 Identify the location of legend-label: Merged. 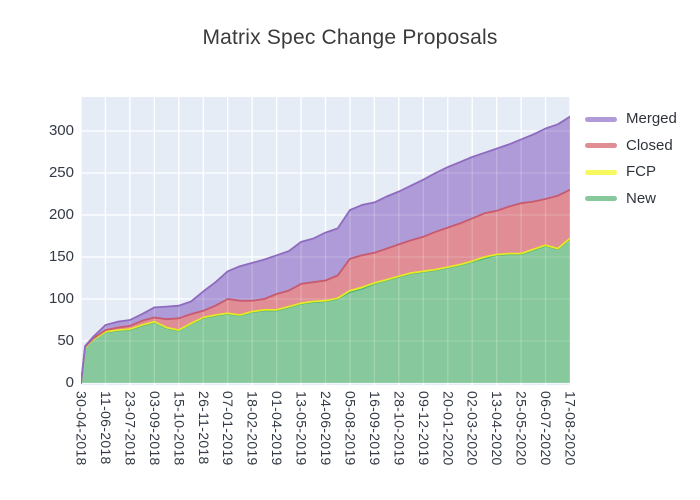
(651, 118).